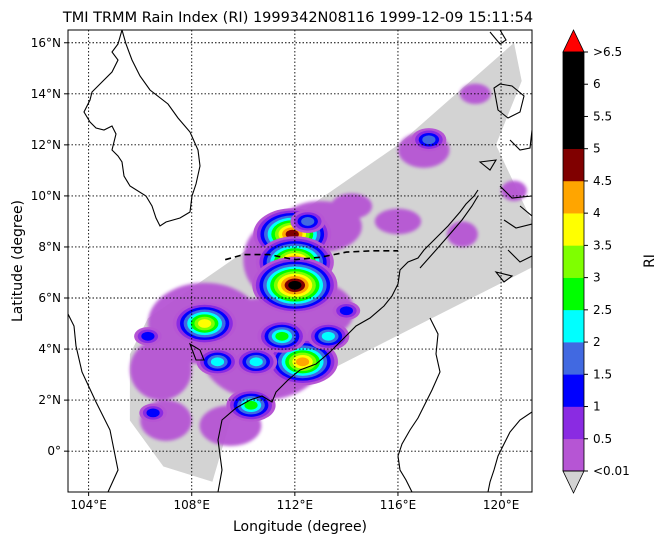  Describe the element at coordinates (597, 278) in the screenshot. I see `colorbar-tick-label: 3` at that location.